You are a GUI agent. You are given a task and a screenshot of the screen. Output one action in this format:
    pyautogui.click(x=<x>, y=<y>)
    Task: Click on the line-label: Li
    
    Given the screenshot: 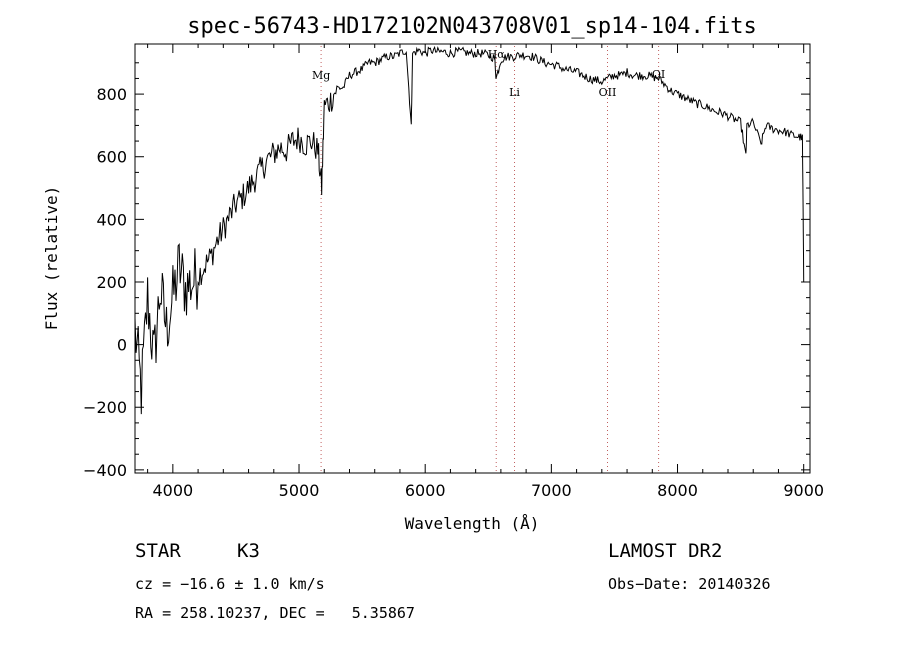 What is the action you would take?
    pyautogui.click(x=514, y=92)
    